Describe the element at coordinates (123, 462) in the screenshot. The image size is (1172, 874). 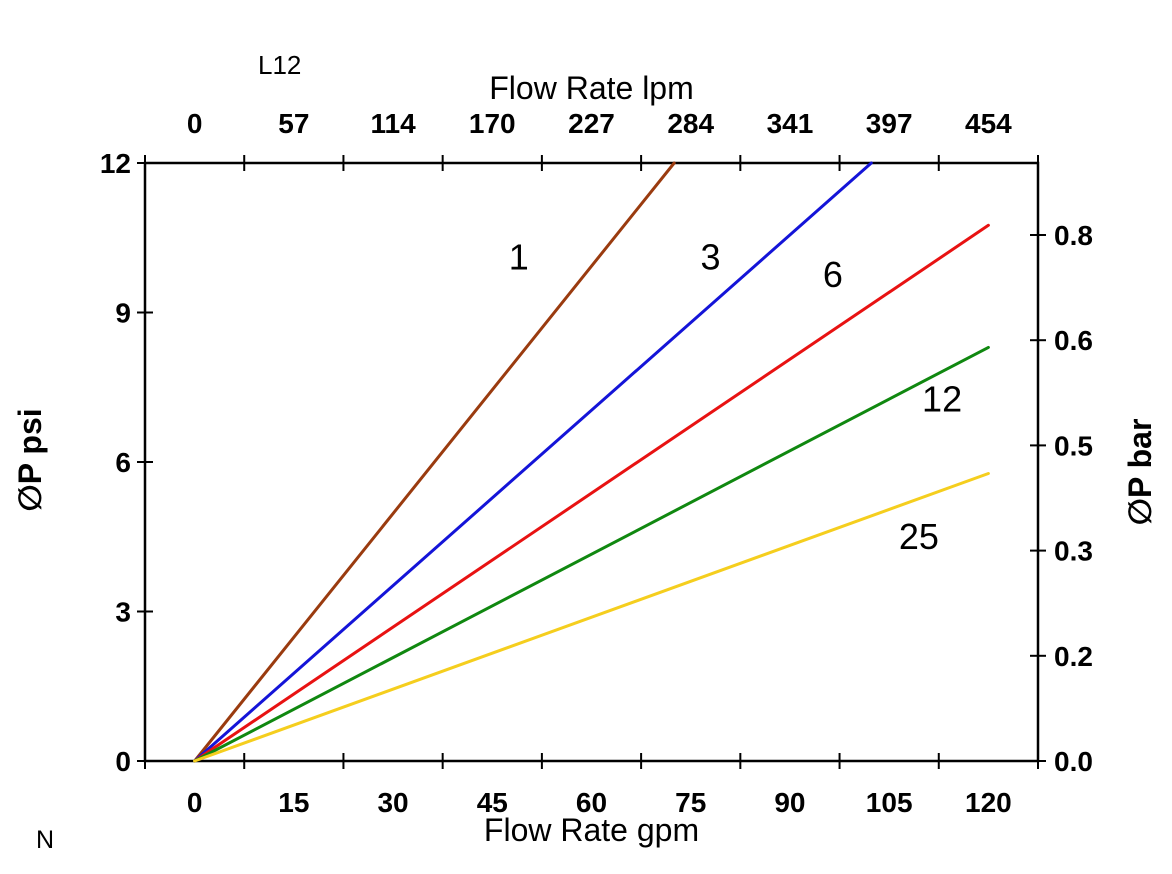
I see `y-left-tick-label: 6` at that location.